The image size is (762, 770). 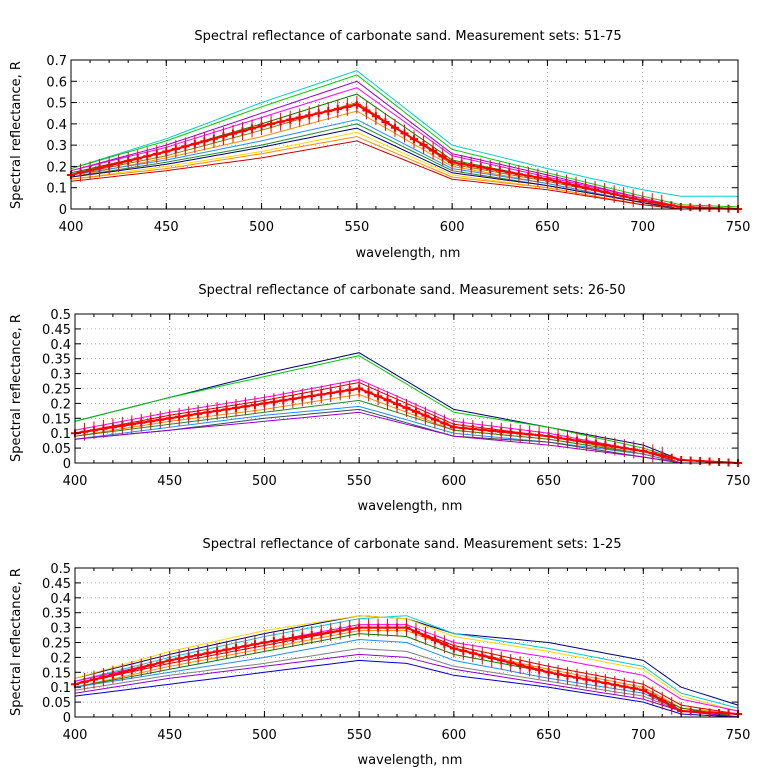 I want to click on x-tick-label: 450, so click(x=169, y=735).